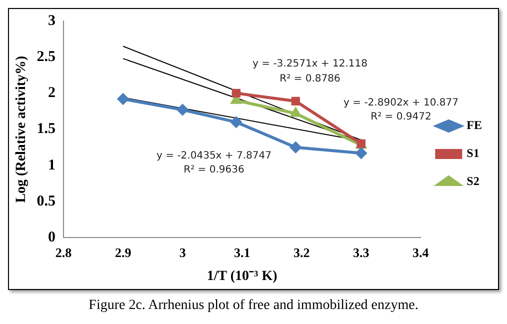  I want to click on annotation: R² = 0.9472, so click(401, 117).